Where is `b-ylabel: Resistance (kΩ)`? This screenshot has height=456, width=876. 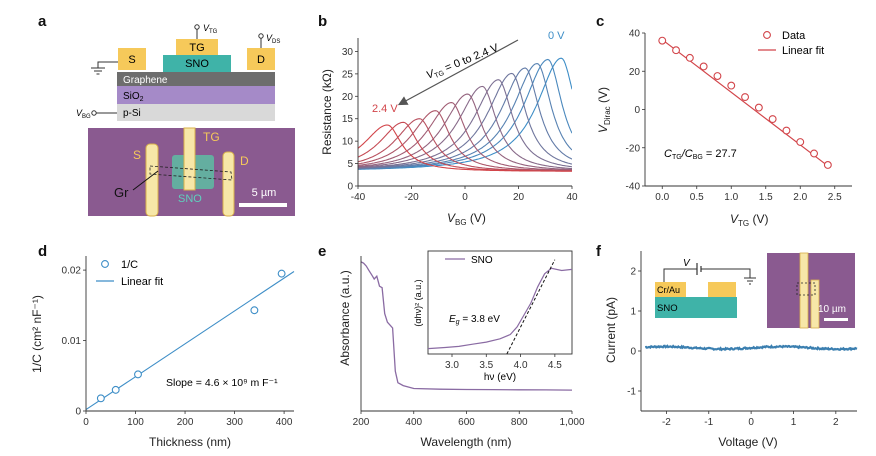
b-ylabel: Resistance (kΩ) is located at coordinates (327, 112).